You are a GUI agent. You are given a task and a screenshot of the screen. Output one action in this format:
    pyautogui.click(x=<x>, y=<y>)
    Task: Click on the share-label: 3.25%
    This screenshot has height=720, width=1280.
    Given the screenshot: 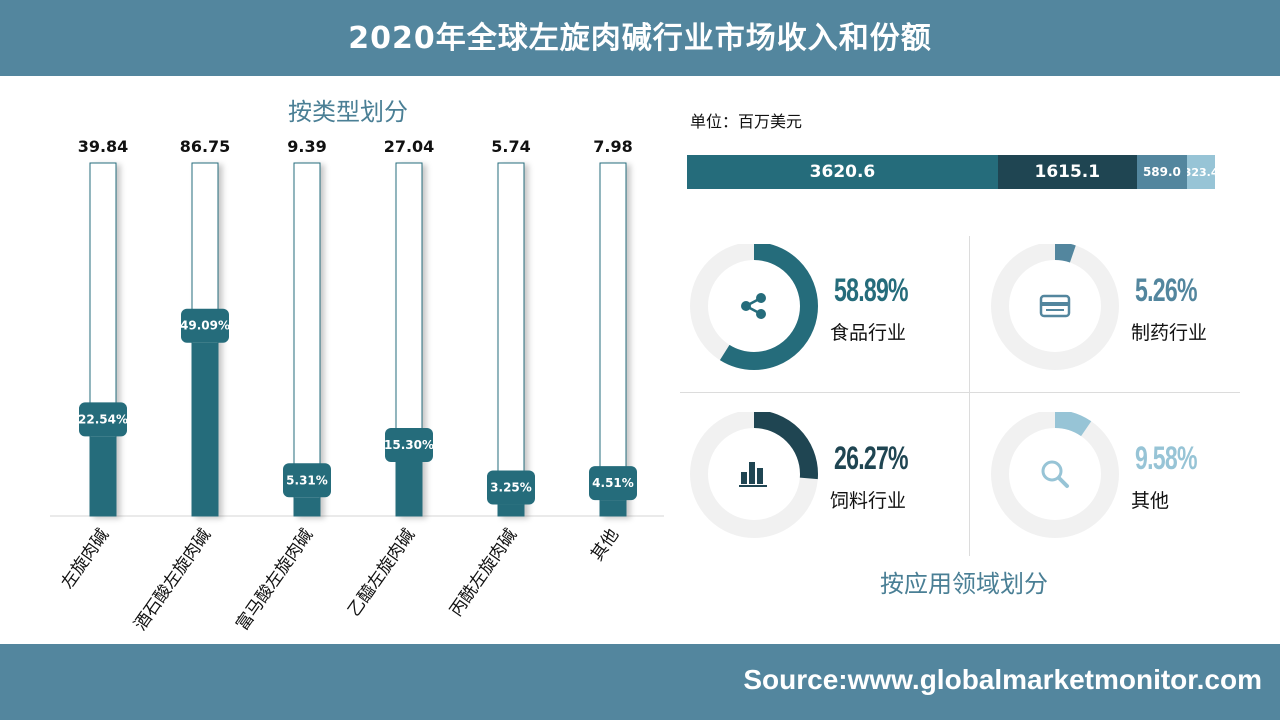 What is the action you would take?
    pyautogui.click(x=511, y=488)
    